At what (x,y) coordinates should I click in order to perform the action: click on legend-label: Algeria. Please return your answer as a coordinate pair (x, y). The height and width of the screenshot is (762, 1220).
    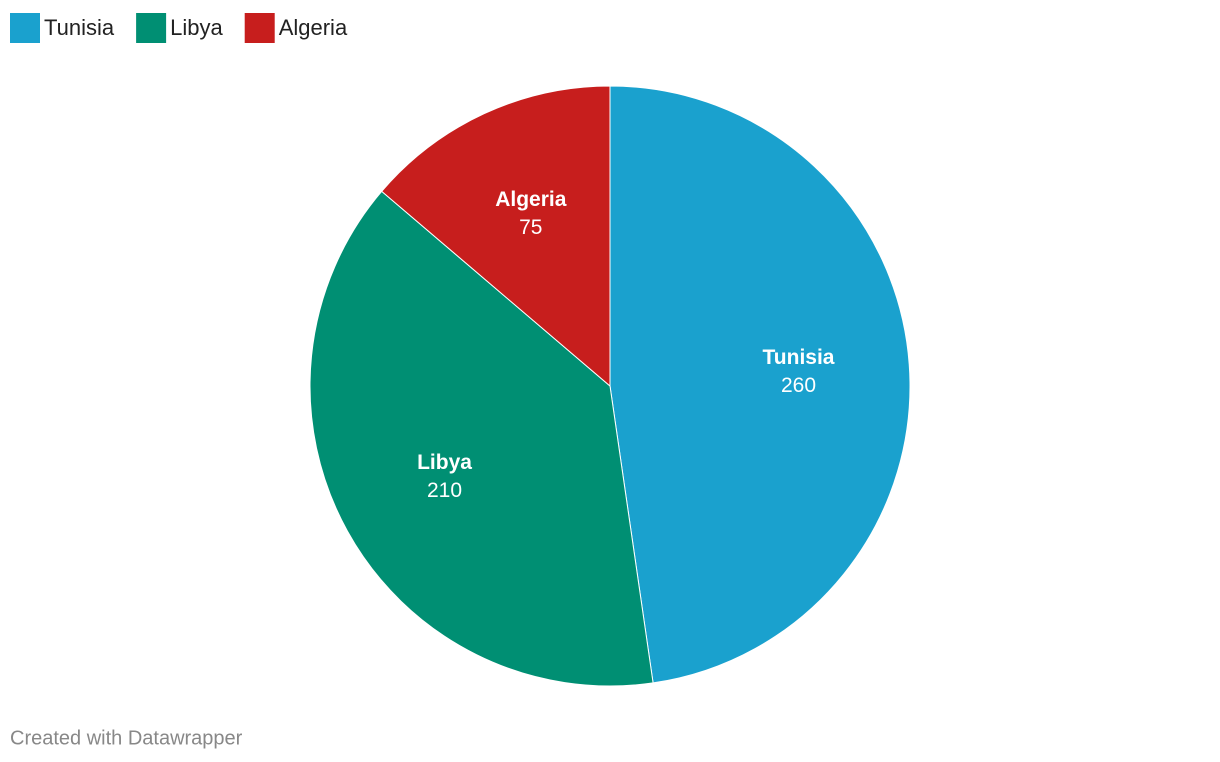
    Looking at the image, I should click on (313, 27).